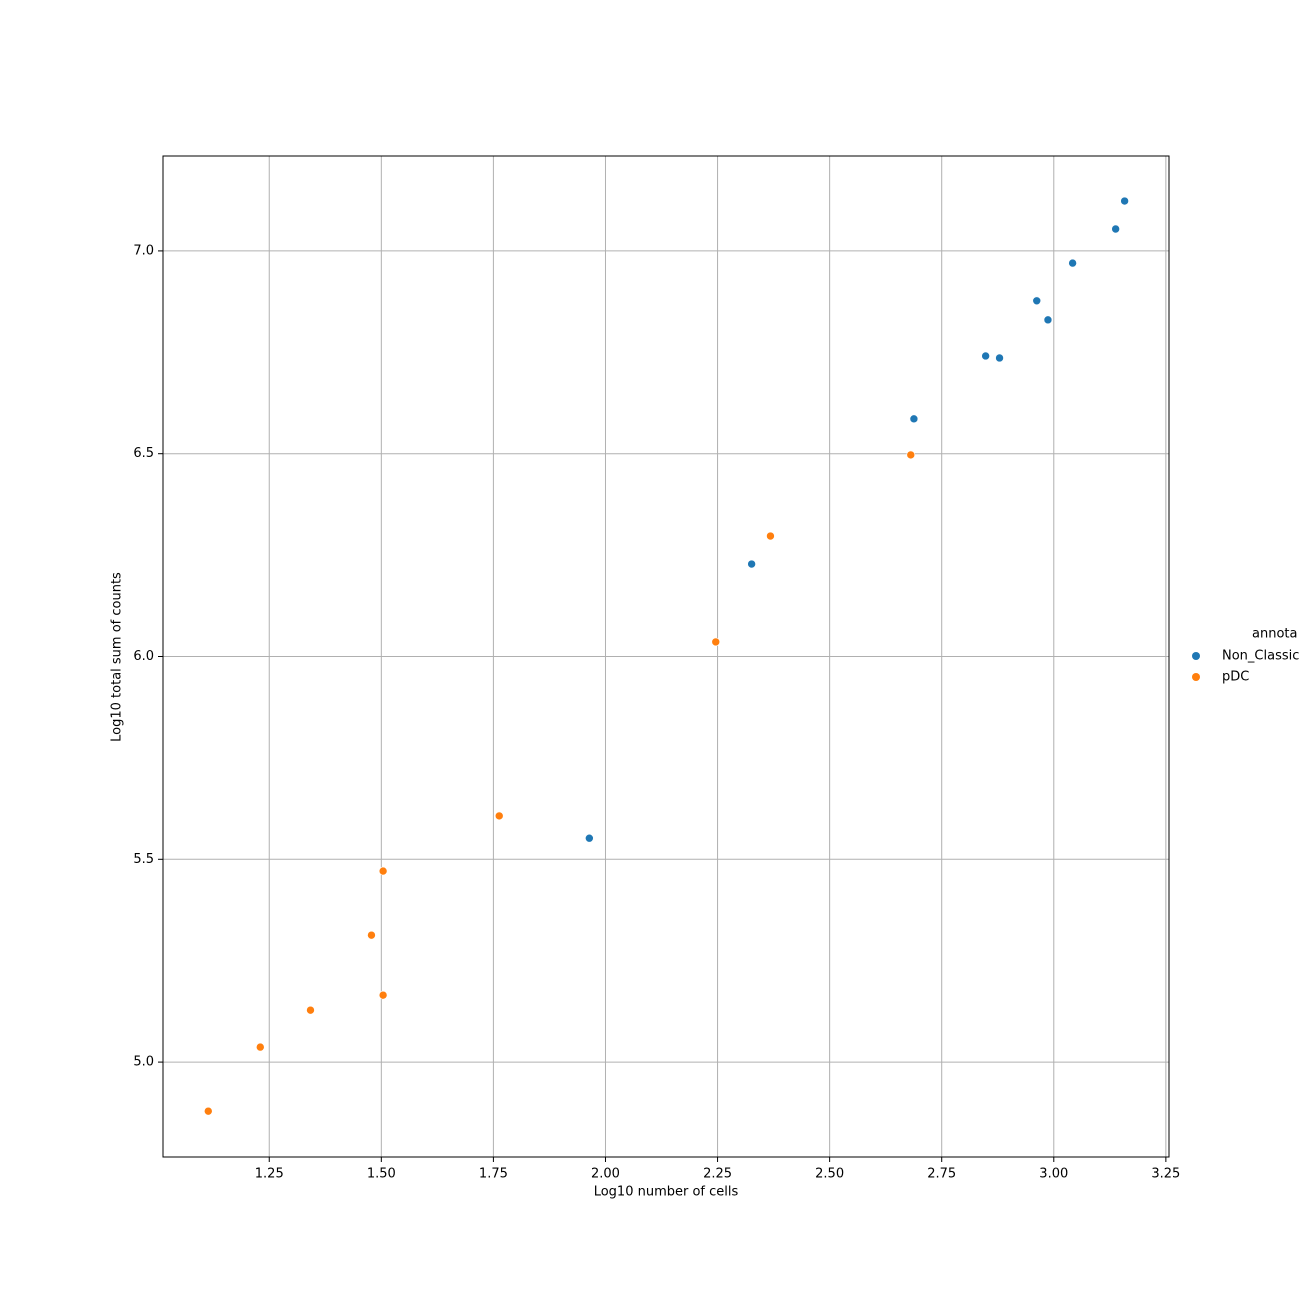 Image resolution: width=1300 pixels, height=1300 pixels. What do you see at coordinates (143, 453) in the screenshot?
I see `y-tick-label: 6.5` at bounding box center [143, 453].